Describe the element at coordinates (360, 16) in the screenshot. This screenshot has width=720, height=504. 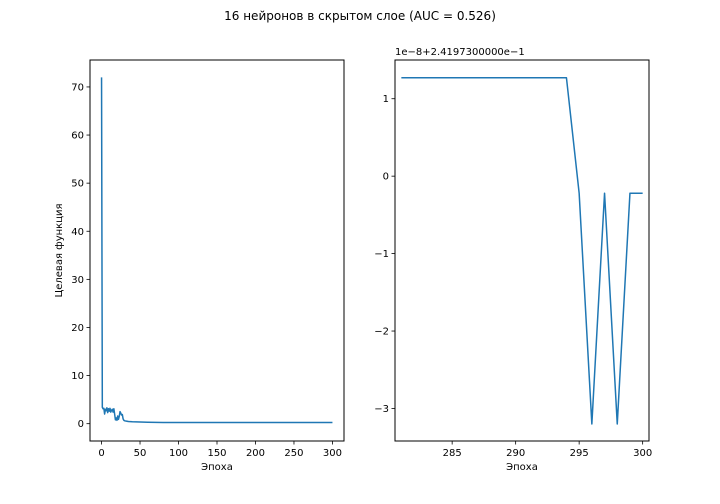
I see `figure-suptitle: 16 нейронов в скрытом слое (AUC = 0.526)` at that location.